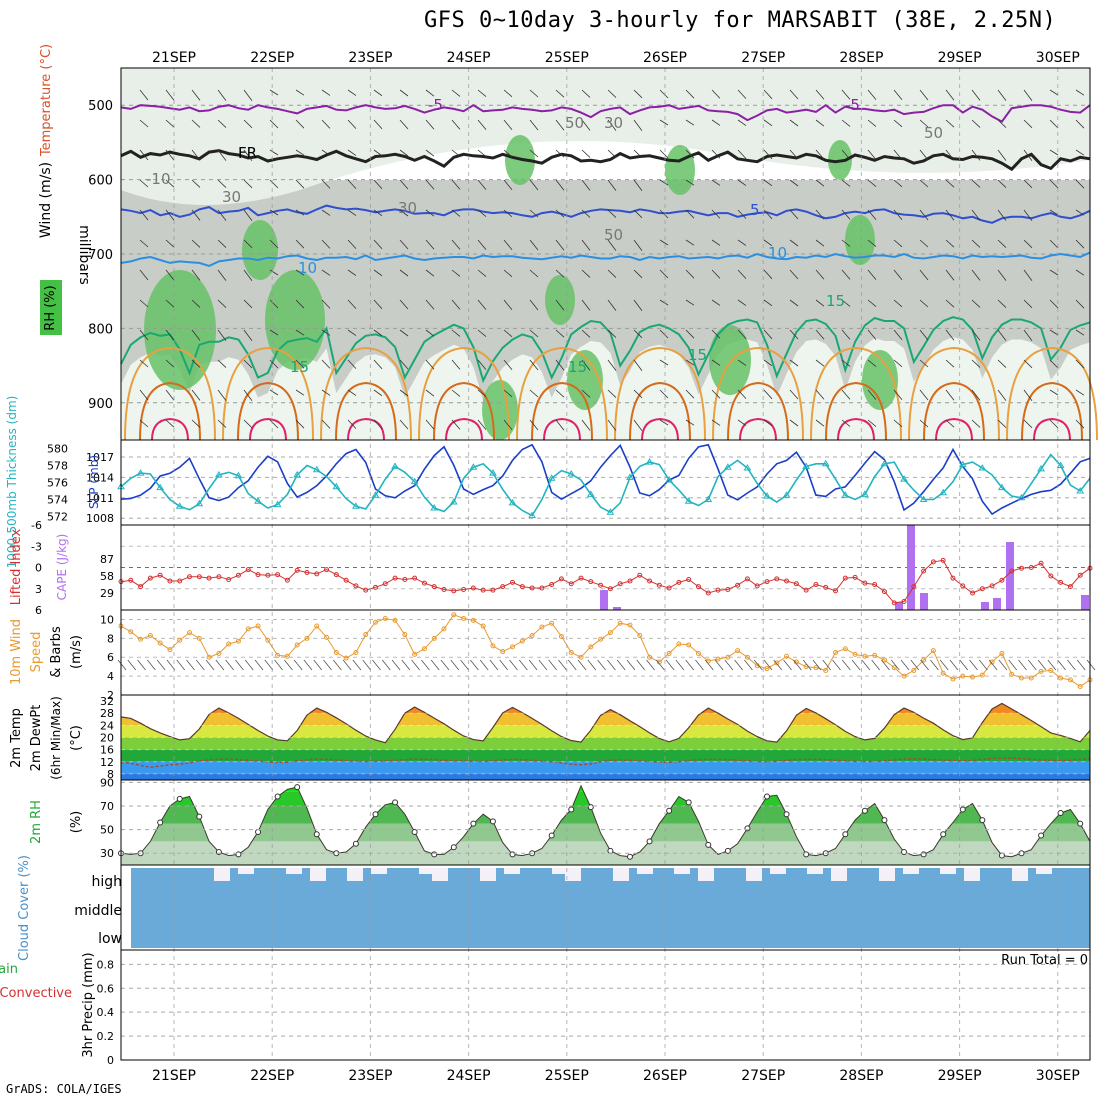  What do you see at coordinates (110, 695) in the screenshot?
I see `y-tick-label: 2` at bounding box center [110, 695].